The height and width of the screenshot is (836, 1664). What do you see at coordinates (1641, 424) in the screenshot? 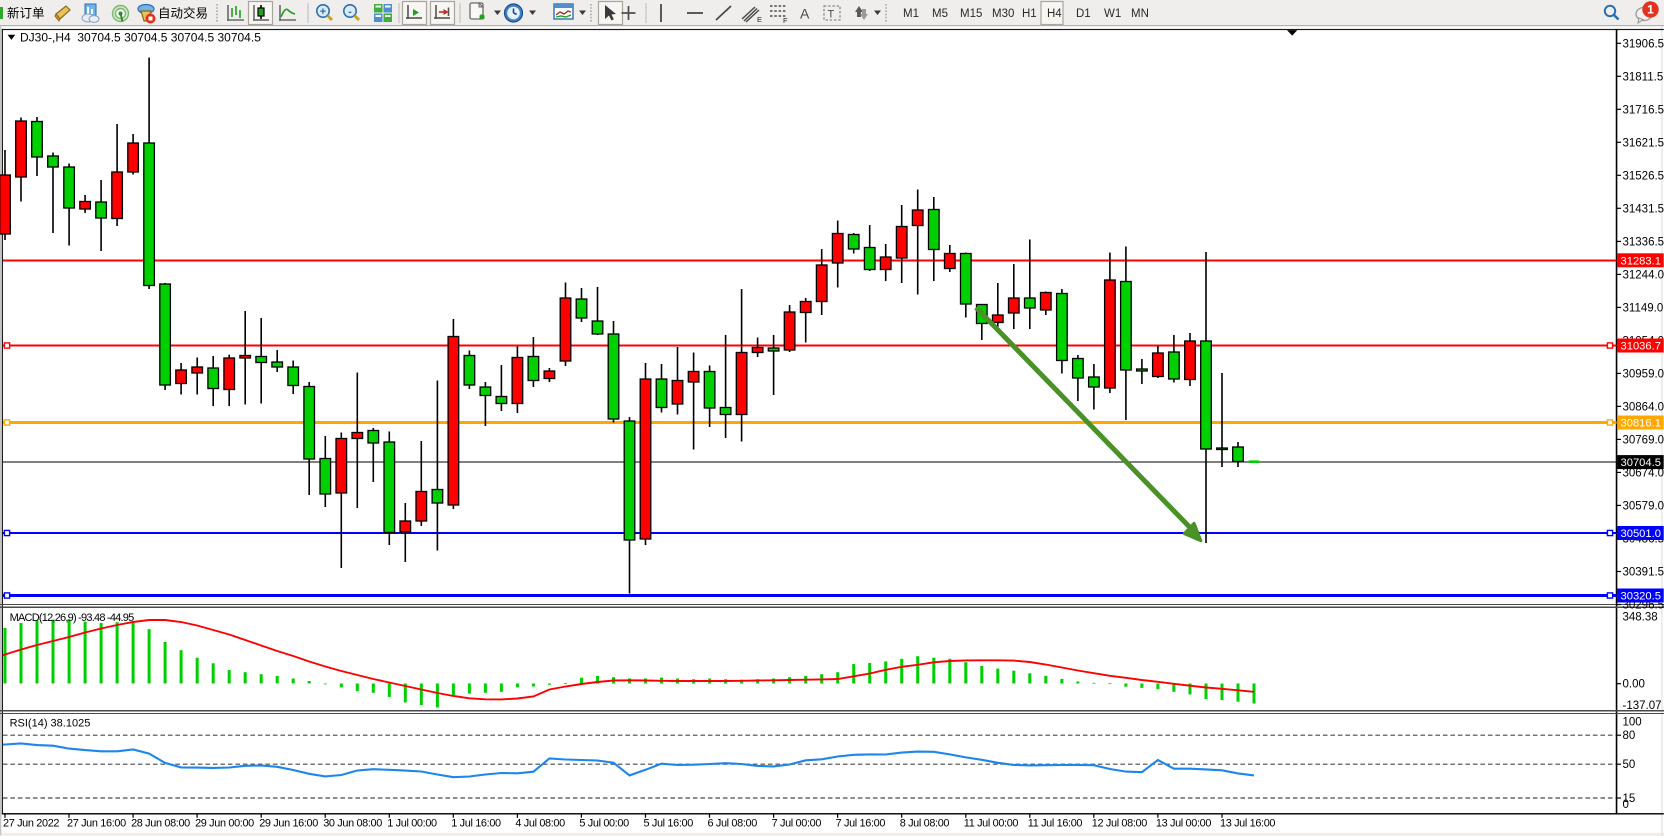
I see `svg-text: 30816.1` at bounding box center [1641, 424].